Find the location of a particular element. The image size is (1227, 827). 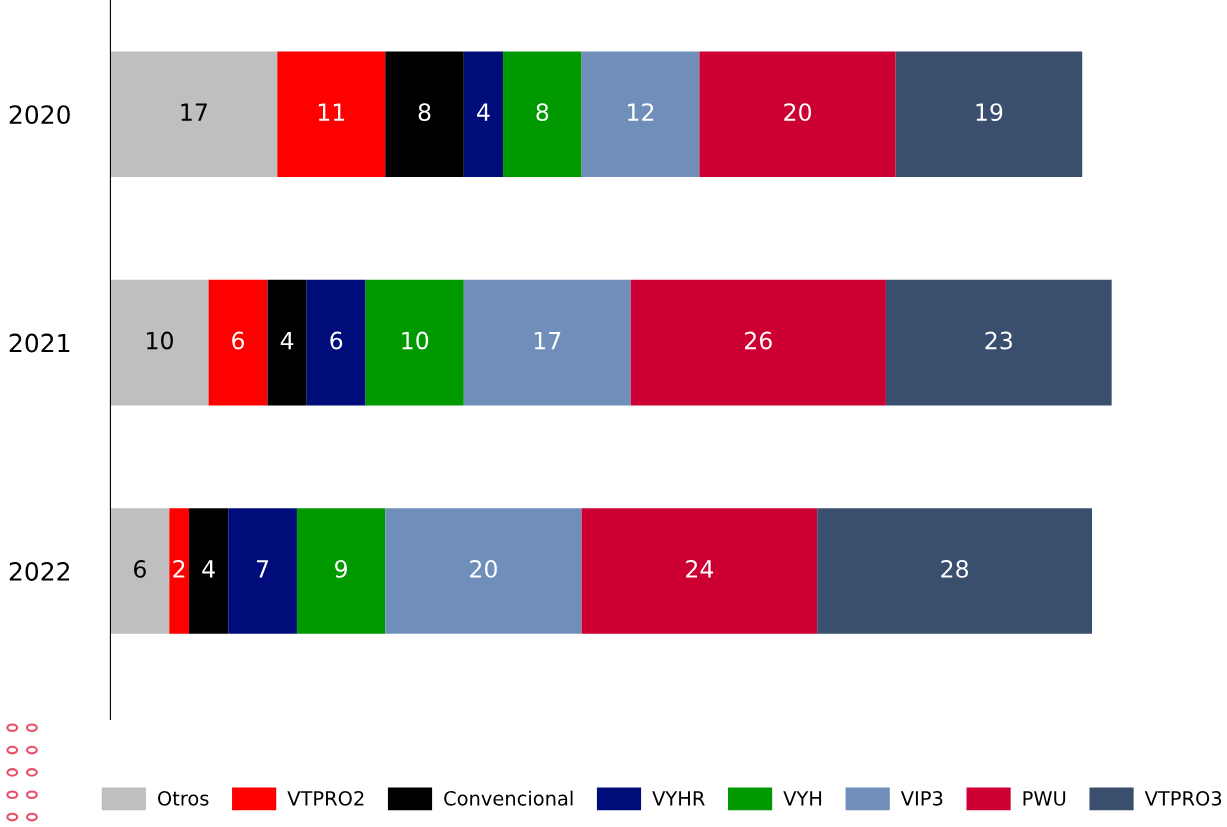

legend-label: Convencional is located at coordinates (508, 798).